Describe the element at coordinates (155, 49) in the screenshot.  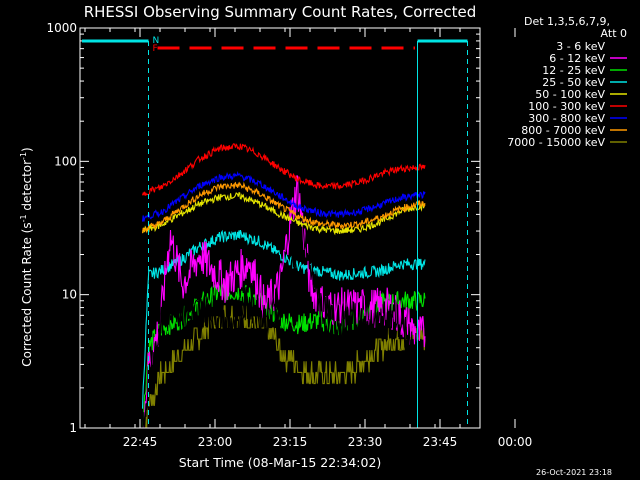
I see `flare-flag-label: F` at that location.